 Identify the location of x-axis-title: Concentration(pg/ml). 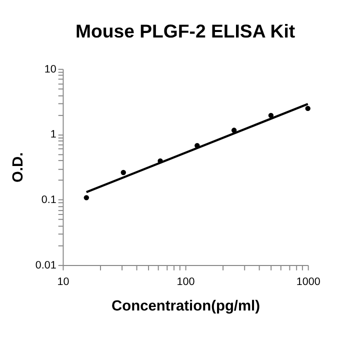
(186, 306).